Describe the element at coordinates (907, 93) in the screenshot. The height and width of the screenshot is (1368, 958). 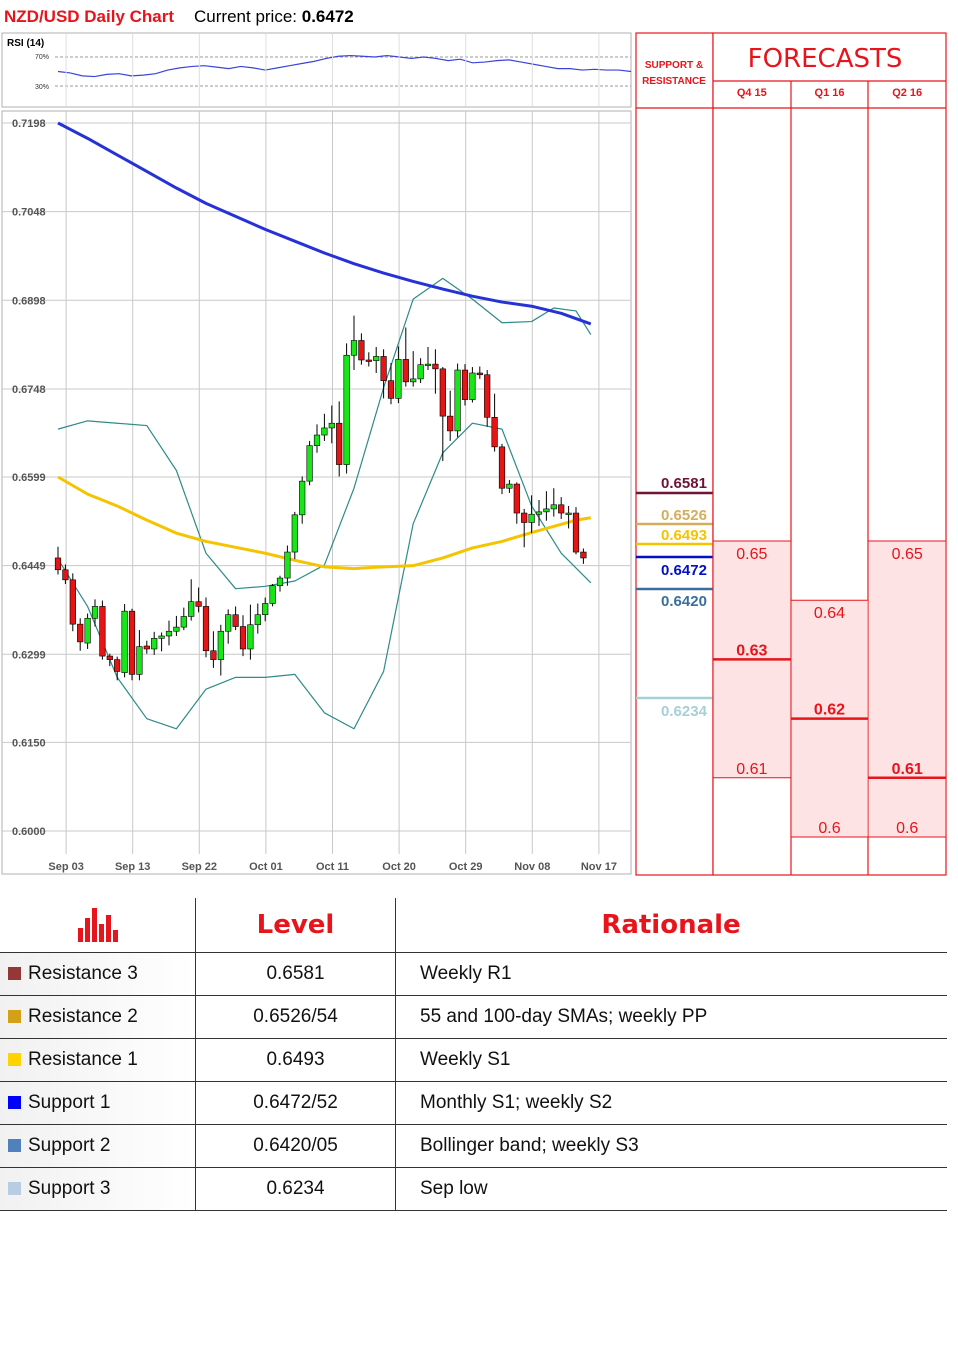
I see `forecast-period-label: Q2 16` at that location.